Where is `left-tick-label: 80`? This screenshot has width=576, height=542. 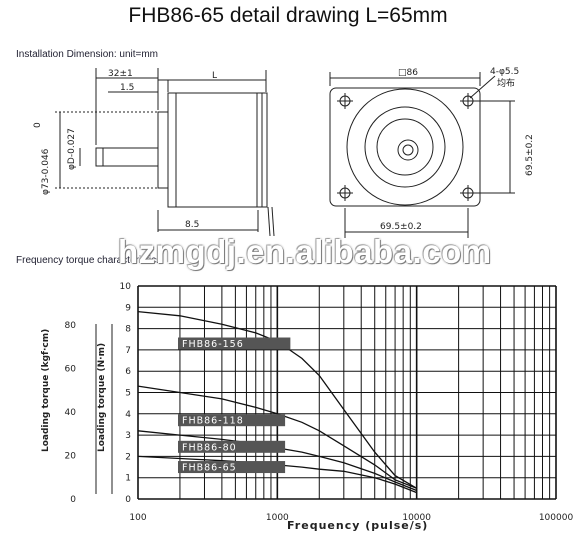 left-tick-label: 80 is located at coordinates (71, 326).